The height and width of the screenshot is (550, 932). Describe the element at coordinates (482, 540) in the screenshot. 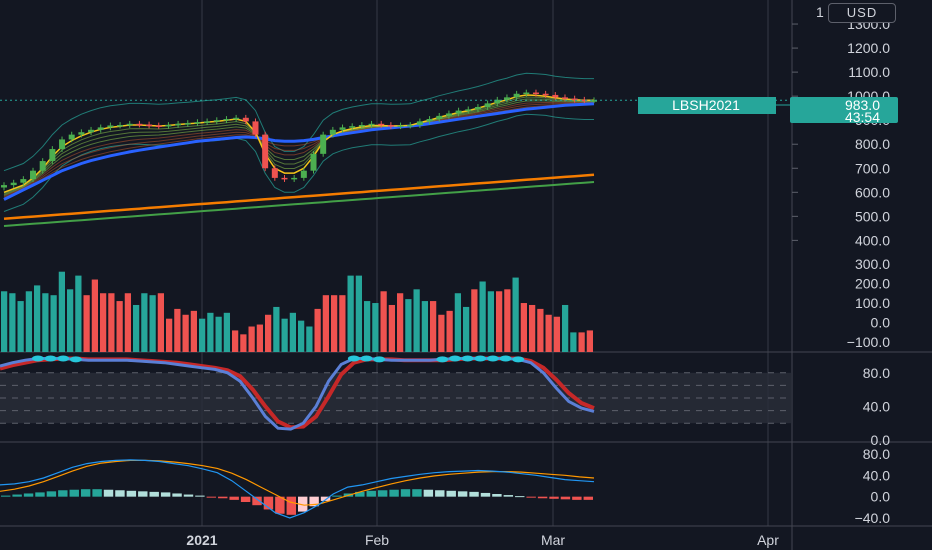

I see `time-axis: 2021 Feb Mar Apr` at that location.